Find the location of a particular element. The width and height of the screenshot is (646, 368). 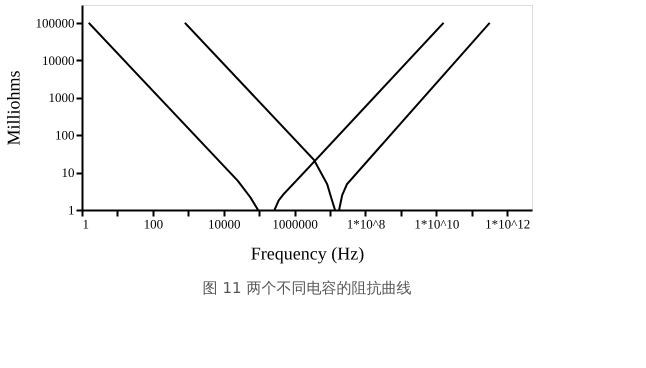

x-tick-label: 1*10^10 is located at coordinates (437, 224).